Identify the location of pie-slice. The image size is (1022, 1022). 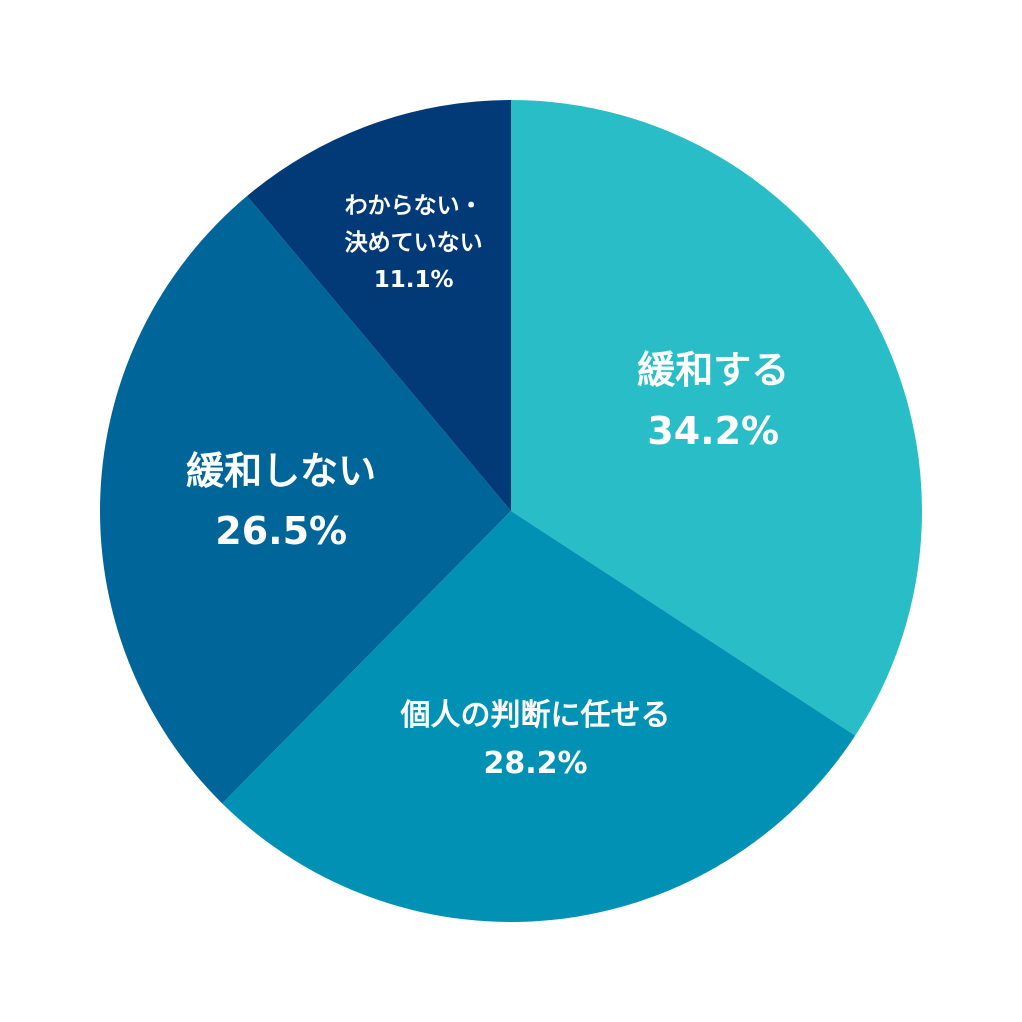
(379, 305).